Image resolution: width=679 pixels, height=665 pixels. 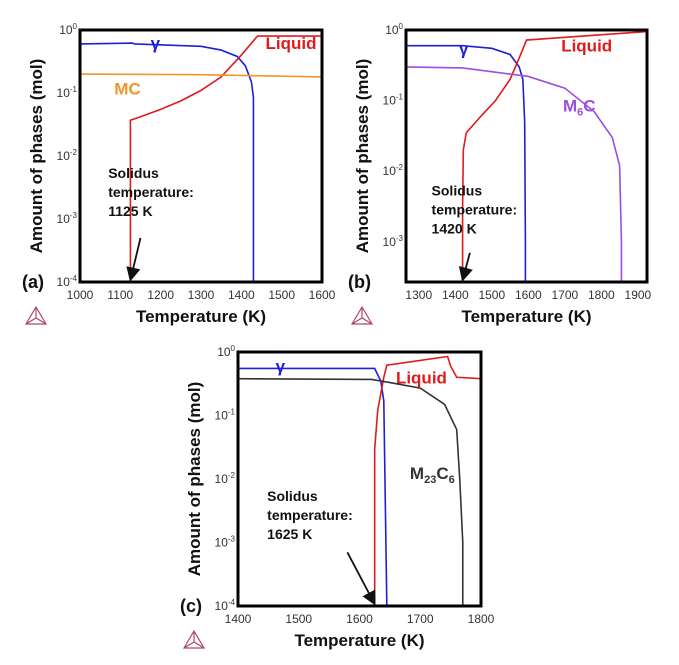 I want to click on x-tick-label: 1200, so click(x=160, y=295).